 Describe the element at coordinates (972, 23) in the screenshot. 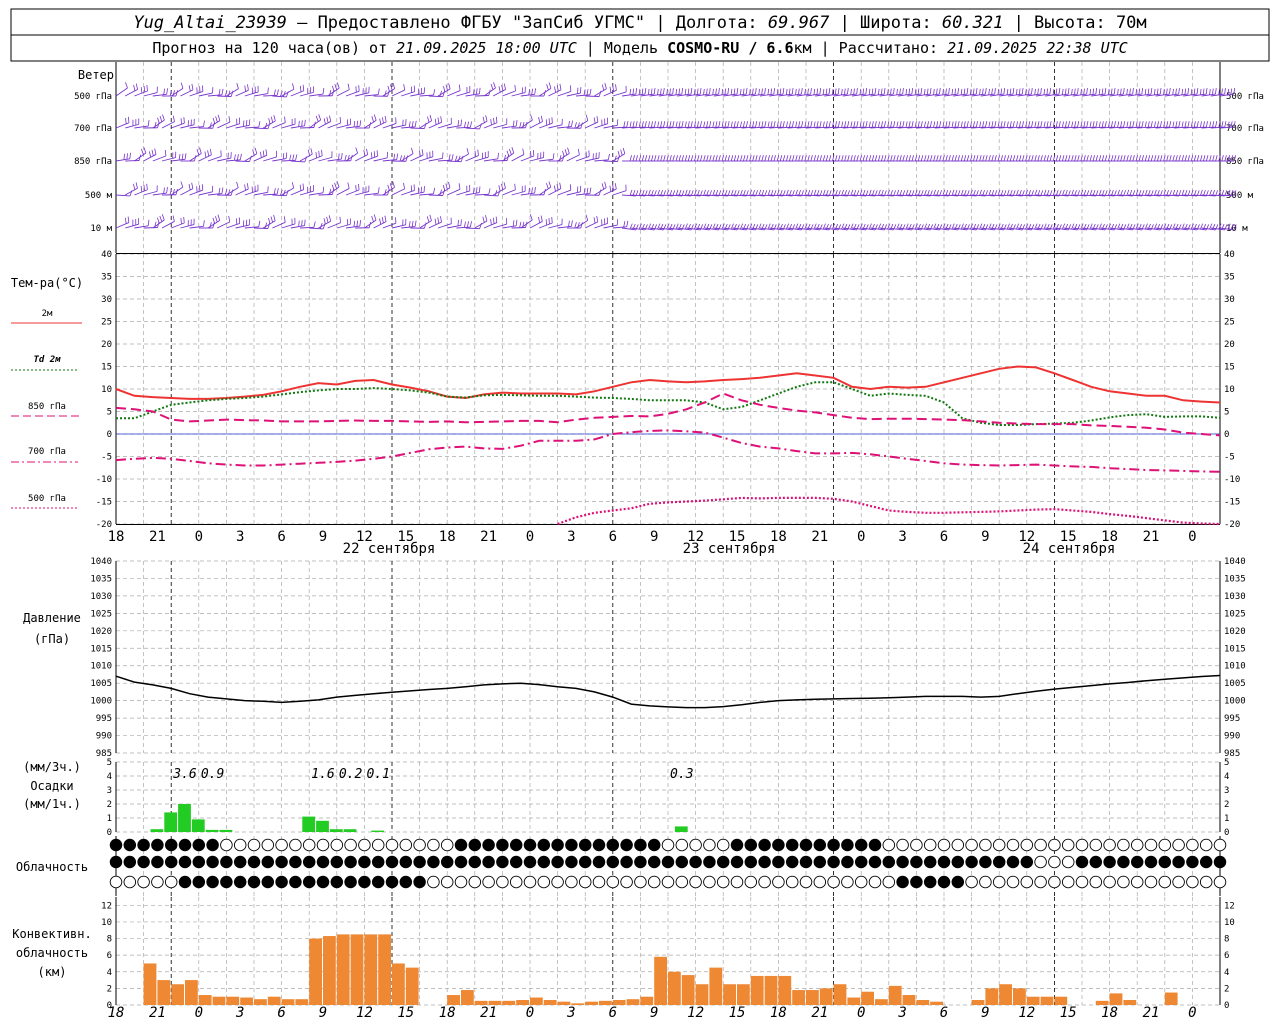

I see `latitude-value: 60.321` at that location.